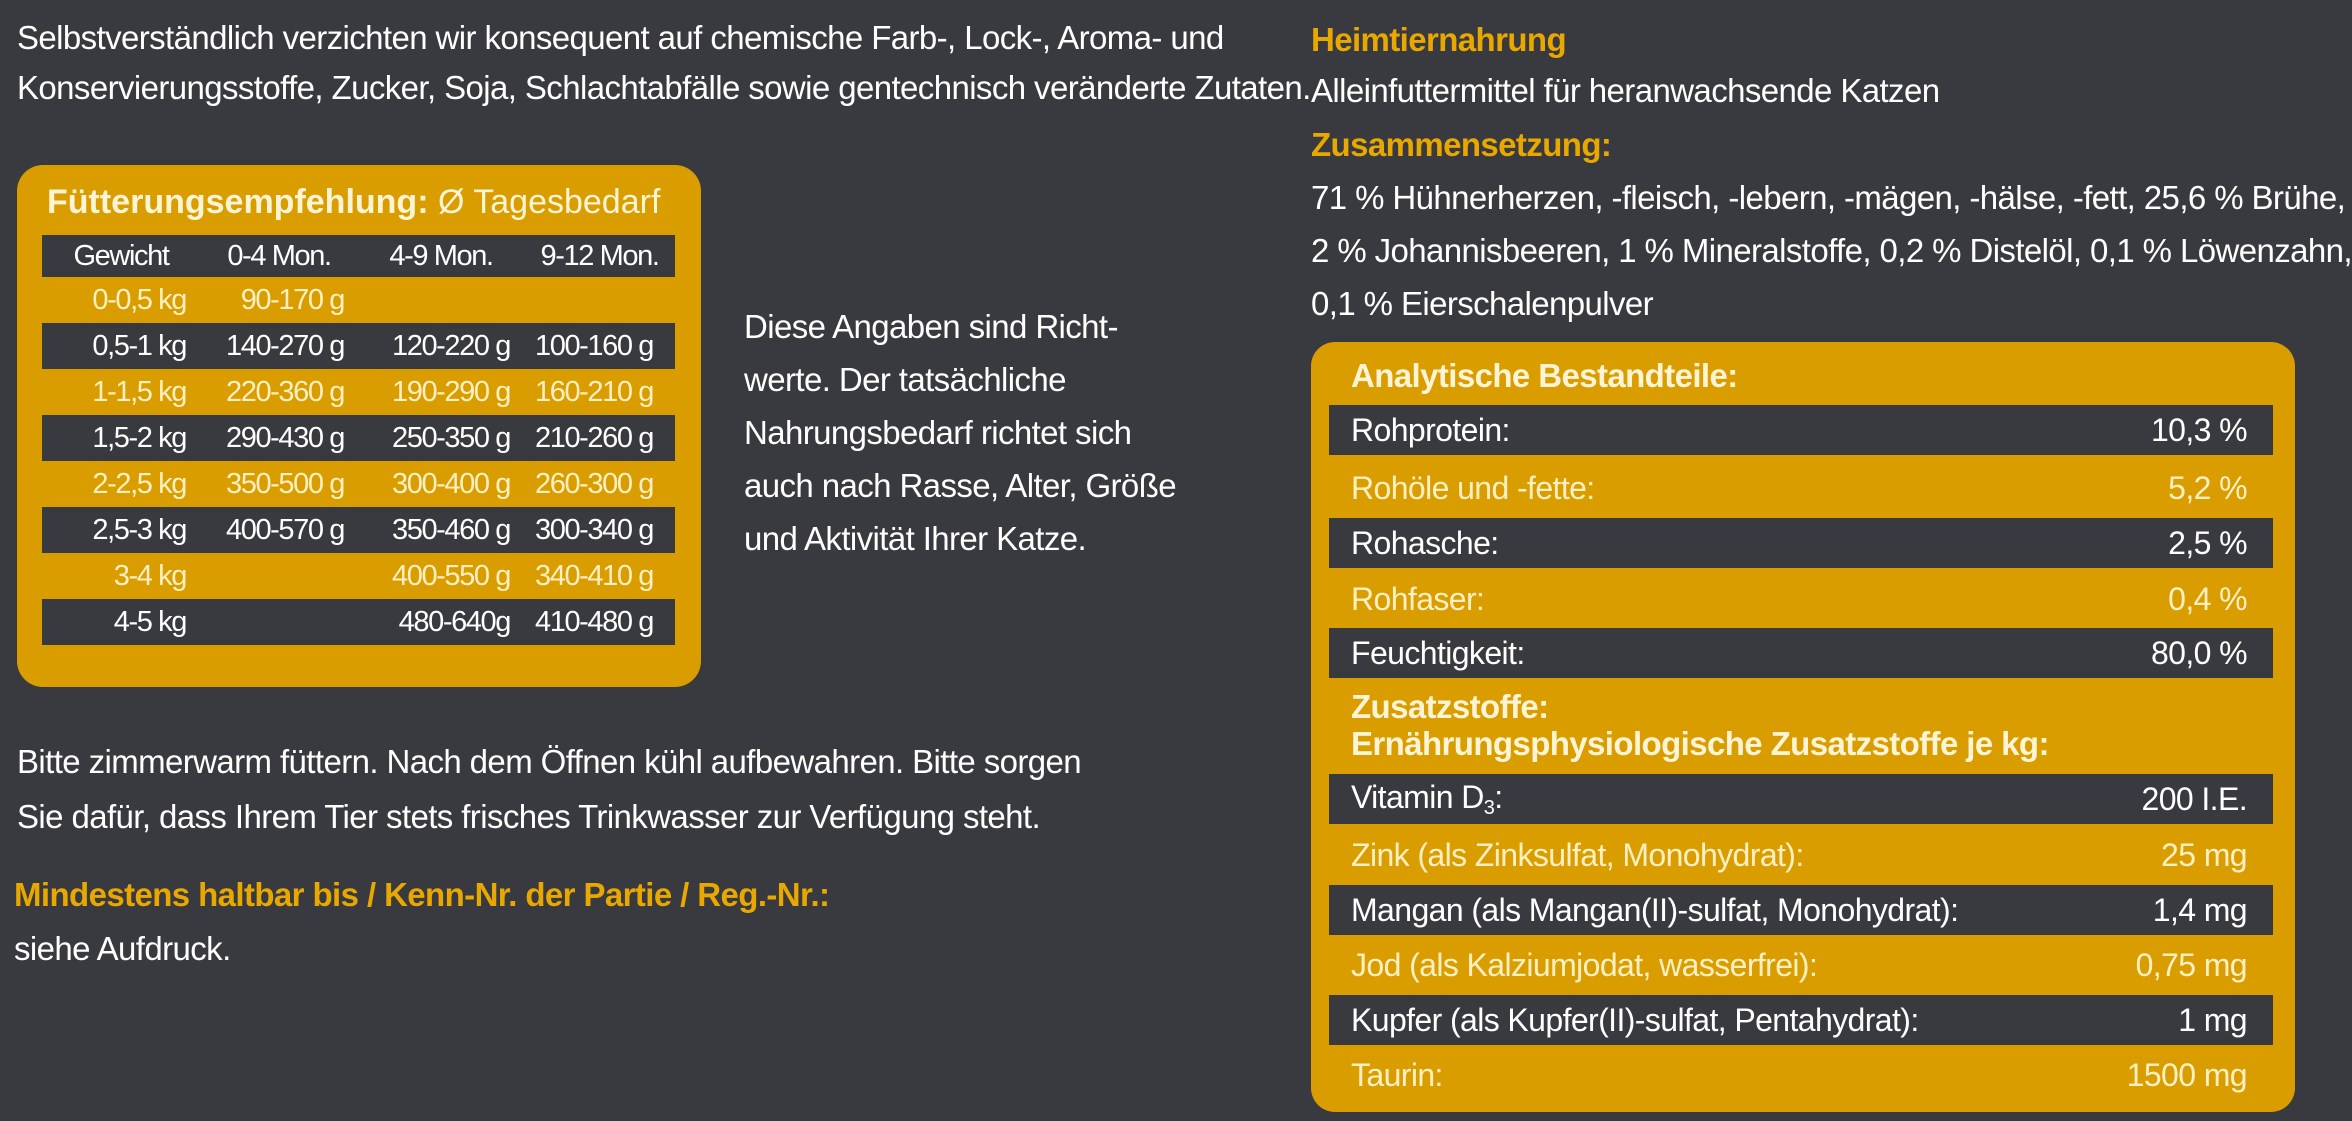  I want to click on header-age-4-9: 4-9 Mon., so click(441, 256).